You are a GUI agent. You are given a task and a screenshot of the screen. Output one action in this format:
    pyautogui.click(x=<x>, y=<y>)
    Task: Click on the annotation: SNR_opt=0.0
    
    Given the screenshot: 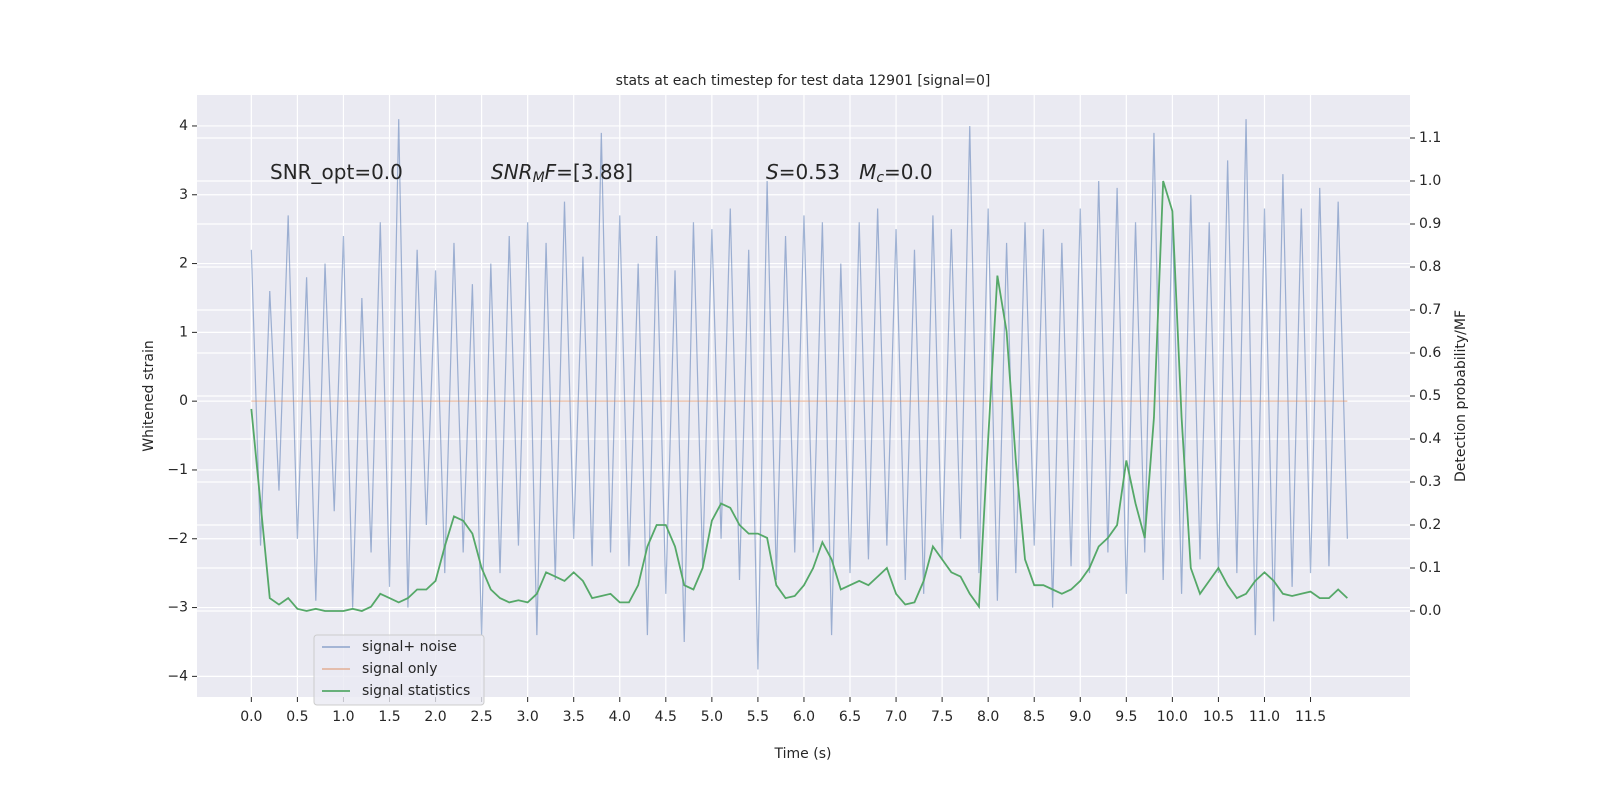 What is the action you would take?
    pyautogui.click(x=336, y=172)
    